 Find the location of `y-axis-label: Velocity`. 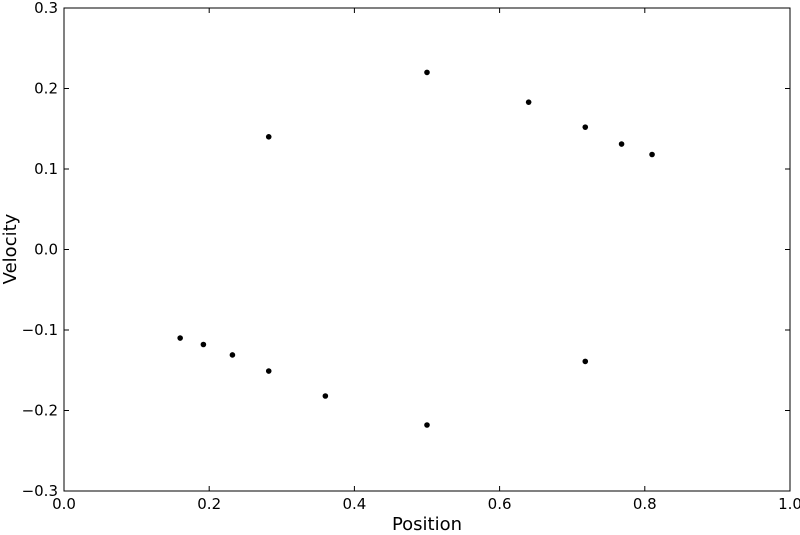

y-axis-label: Velocity is located at coordinates (10, 248).